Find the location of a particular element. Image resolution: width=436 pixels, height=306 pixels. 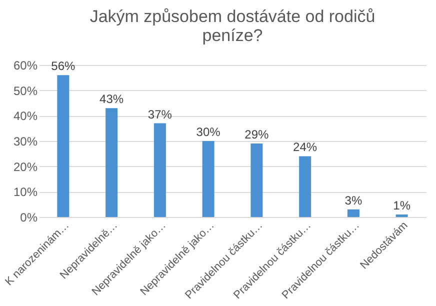

y-tick-label: 50% is located at coordinates (25, 91).